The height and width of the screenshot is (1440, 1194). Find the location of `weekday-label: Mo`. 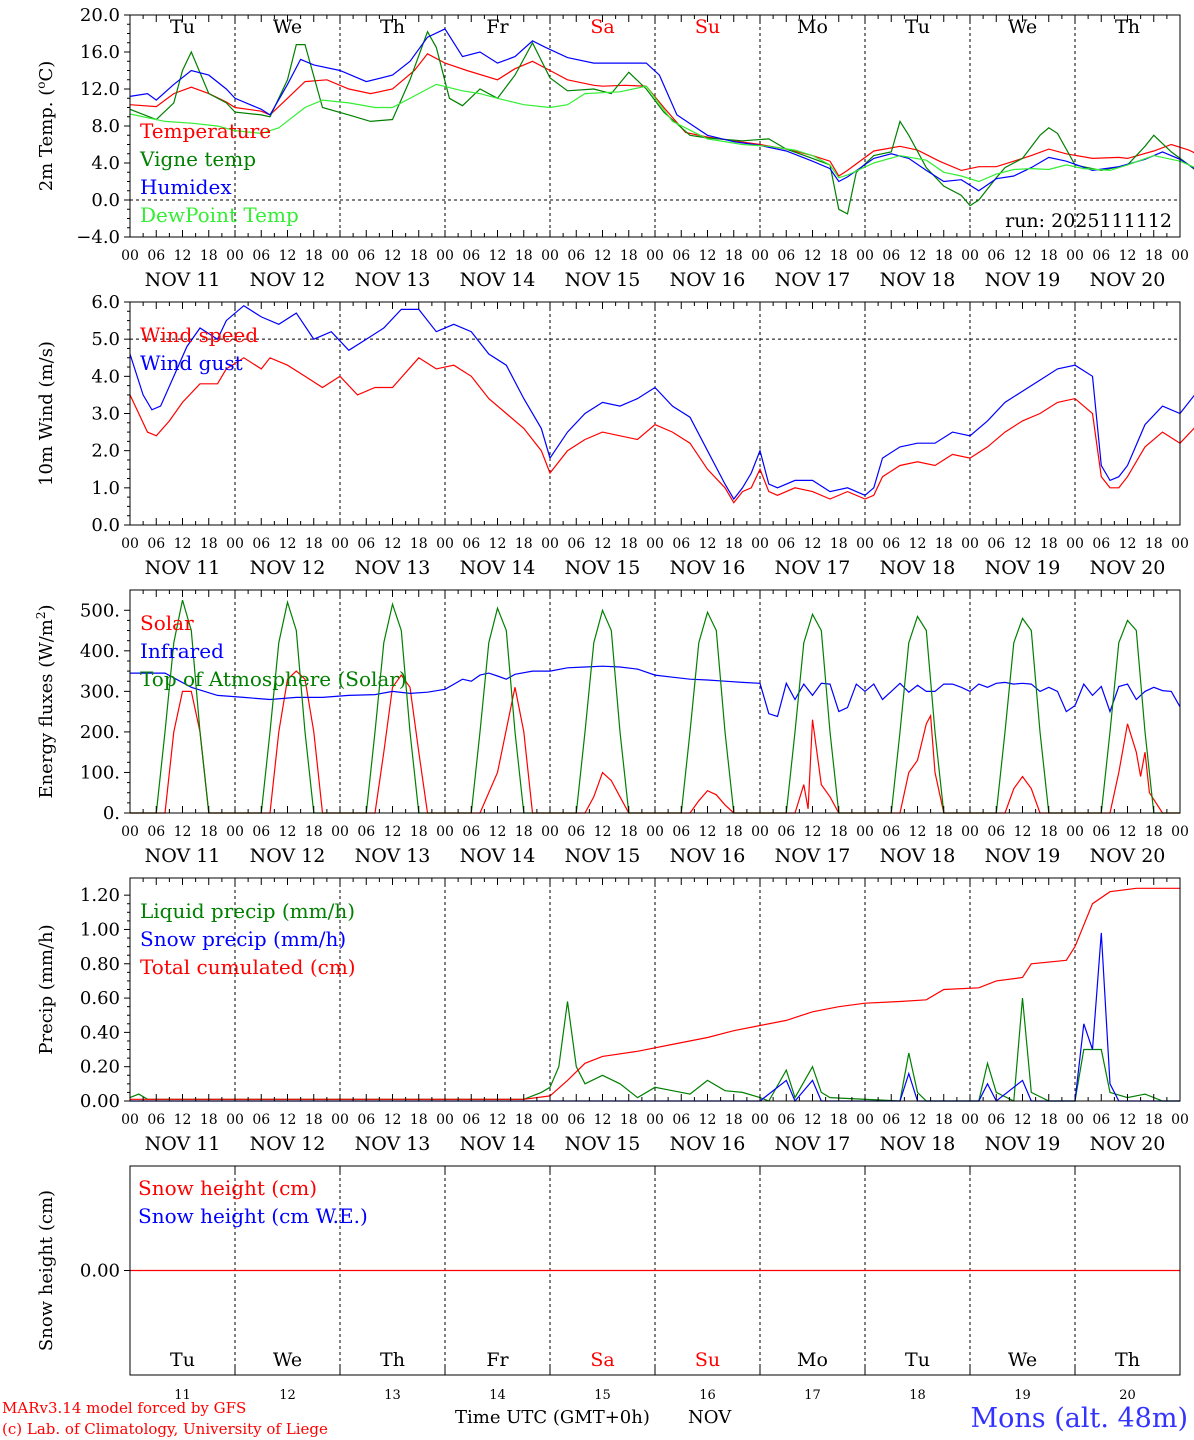

weekday-label: Mo is located at coordinates (812, 1360).